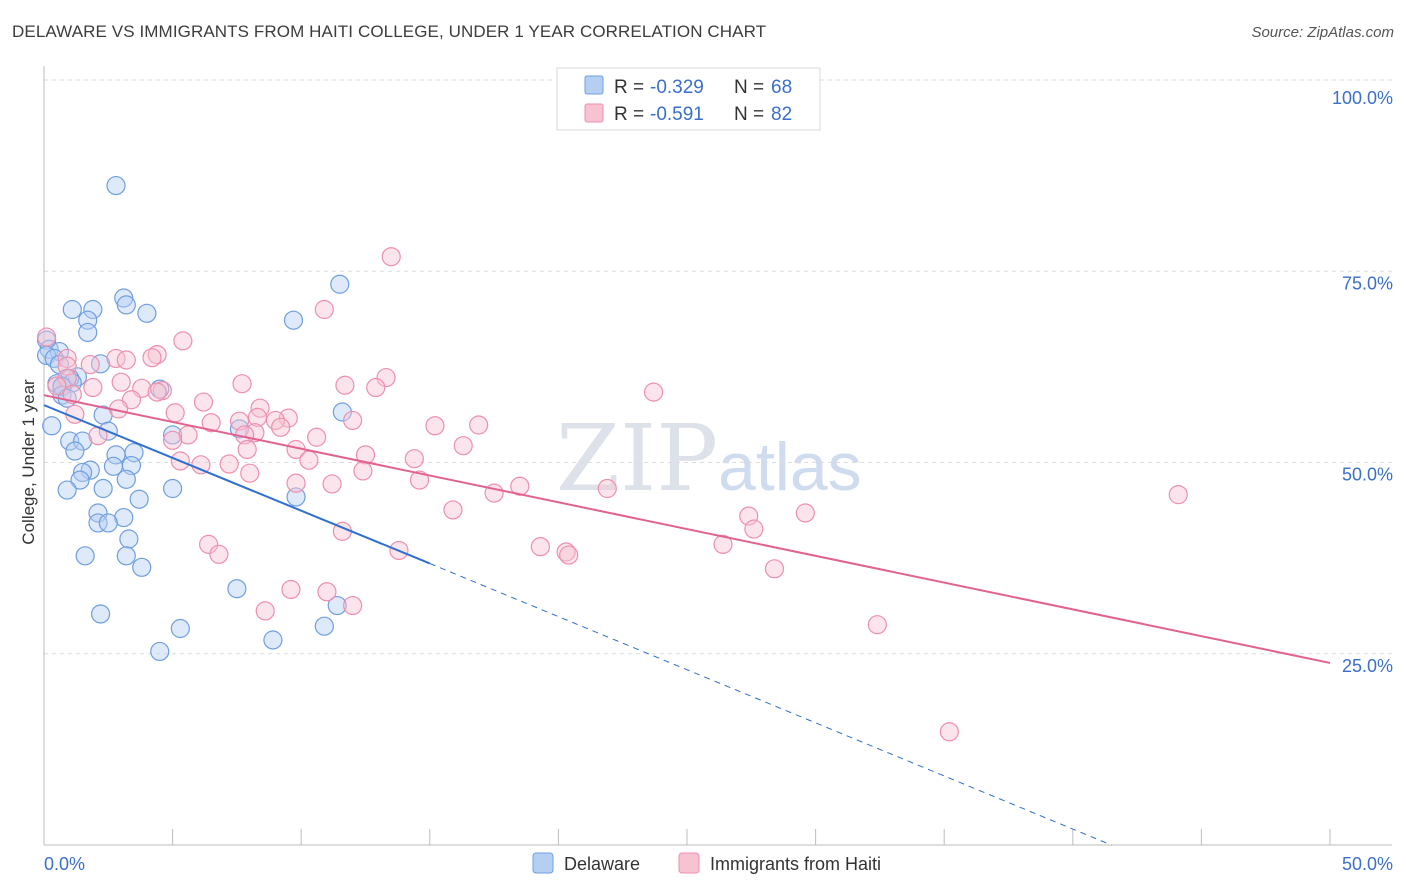 Image resolution: width=1406 pixels, height=892 pixels. What do you see at coordinates (1367, 864) in the screenshot?
I see `x-tick-label: 50.0%` at bounding box center [1367, 864].